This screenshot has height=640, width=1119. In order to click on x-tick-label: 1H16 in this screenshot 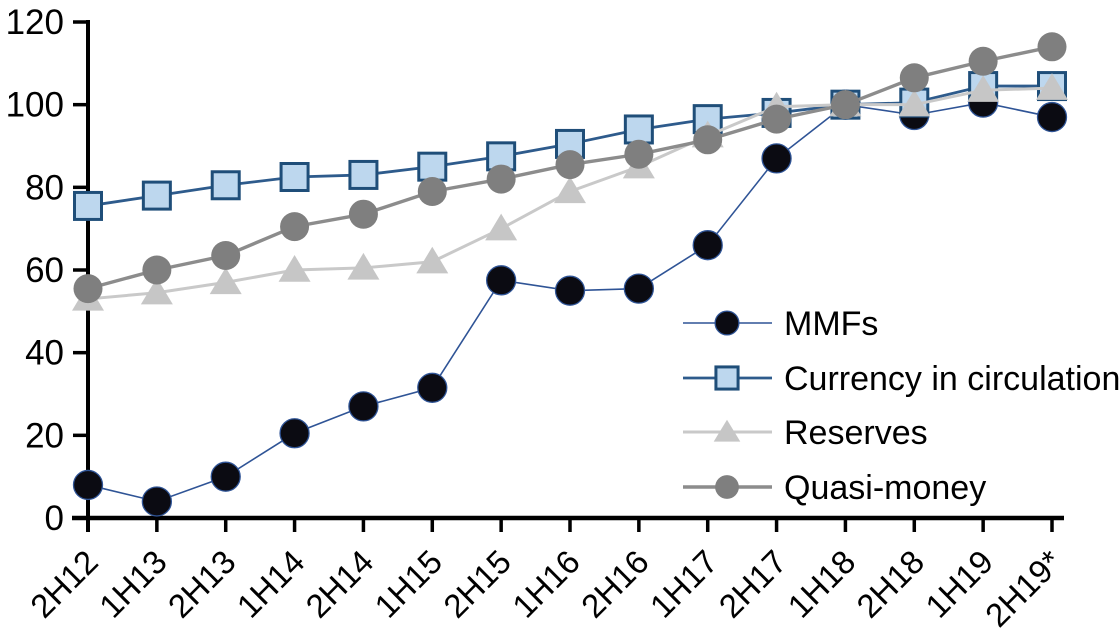, I will do `click(546, 584)`.